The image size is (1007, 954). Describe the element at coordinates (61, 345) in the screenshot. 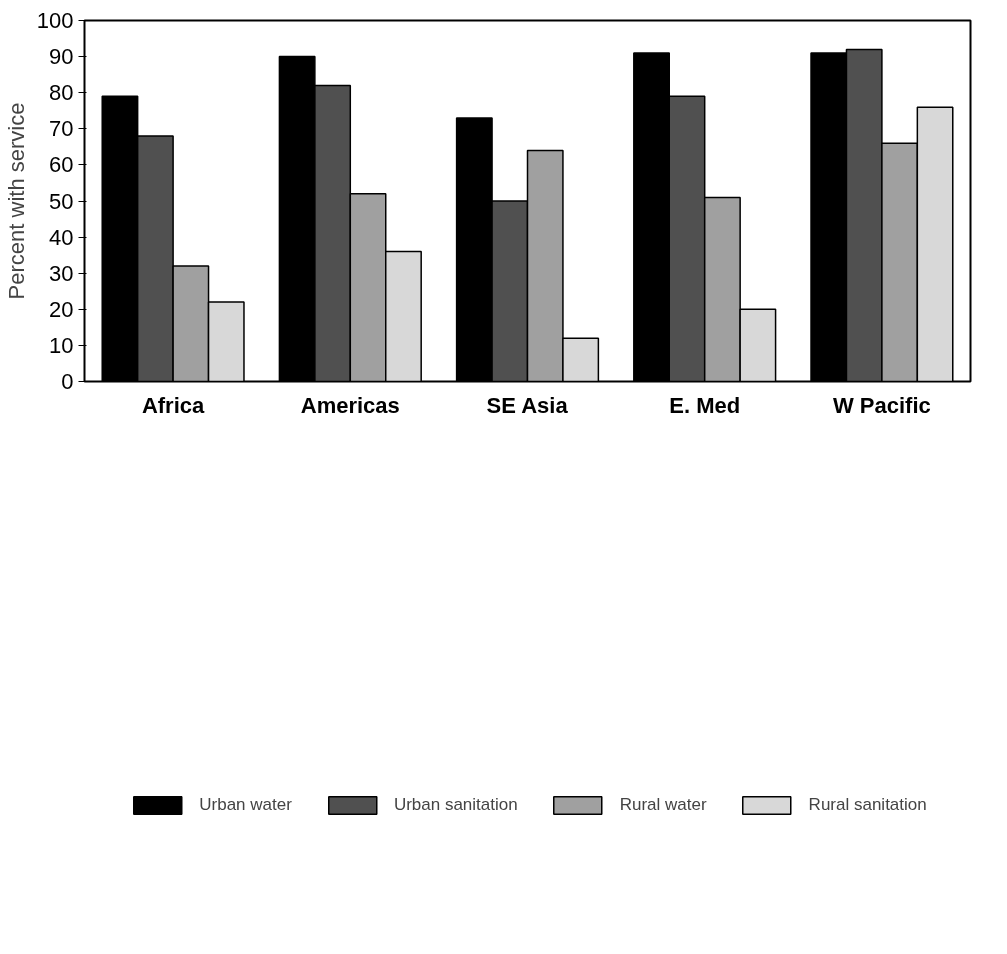

I see `y-tick-label: 10` at that location.